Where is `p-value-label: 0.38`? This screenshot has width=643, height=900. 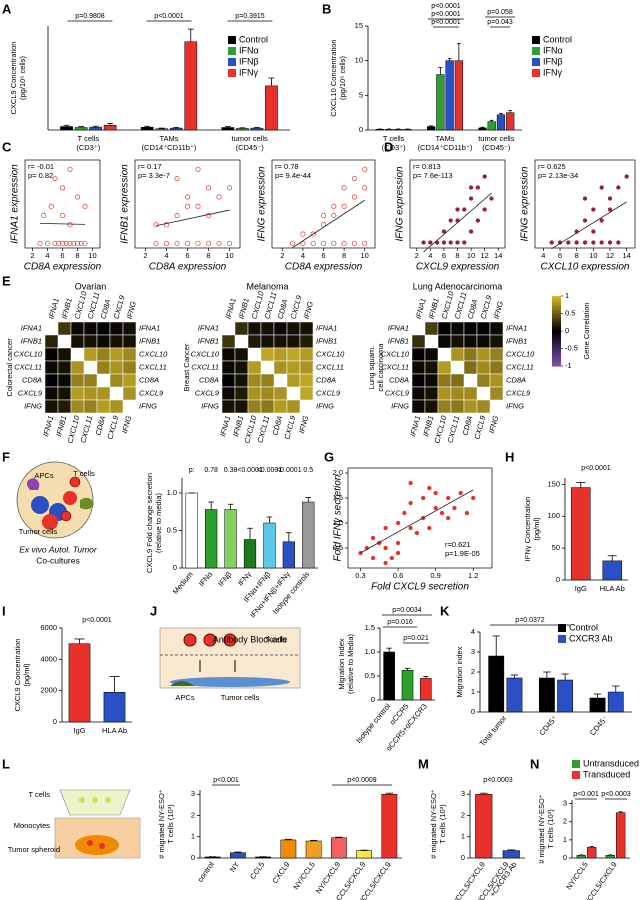
p-value-label: 0.38 is located at coordinates (231, 470).